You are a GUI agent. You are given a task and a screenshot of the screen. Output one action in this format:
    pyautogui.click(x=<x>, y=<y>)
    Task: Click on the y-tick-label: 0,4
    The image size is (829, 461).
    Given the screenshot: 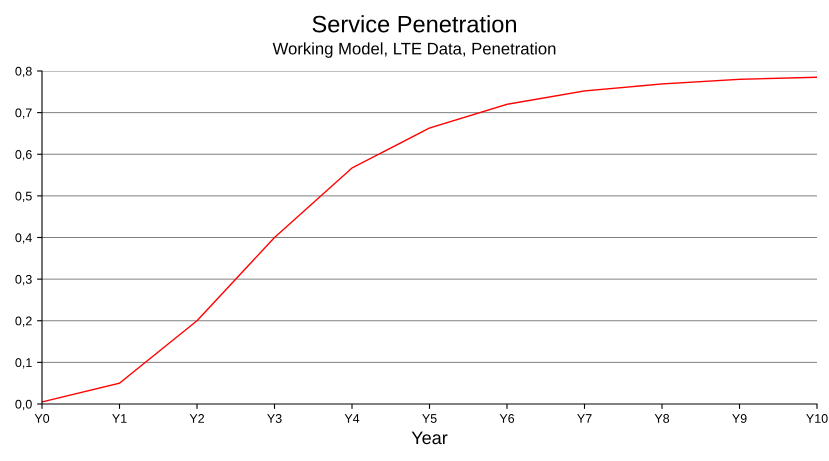 What is the action you would take?
    pyautogui.click(x=23, y=238)
    